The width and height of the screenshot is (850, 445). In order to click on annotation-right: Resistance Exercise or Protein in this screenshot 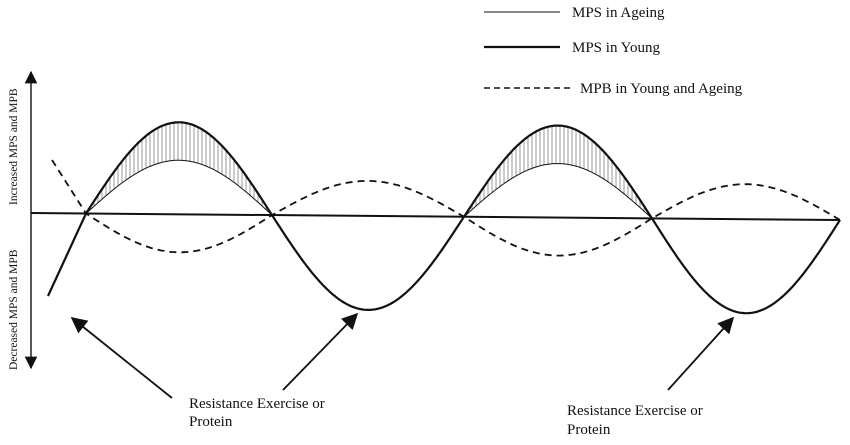, I will do `click(635, 420)`.